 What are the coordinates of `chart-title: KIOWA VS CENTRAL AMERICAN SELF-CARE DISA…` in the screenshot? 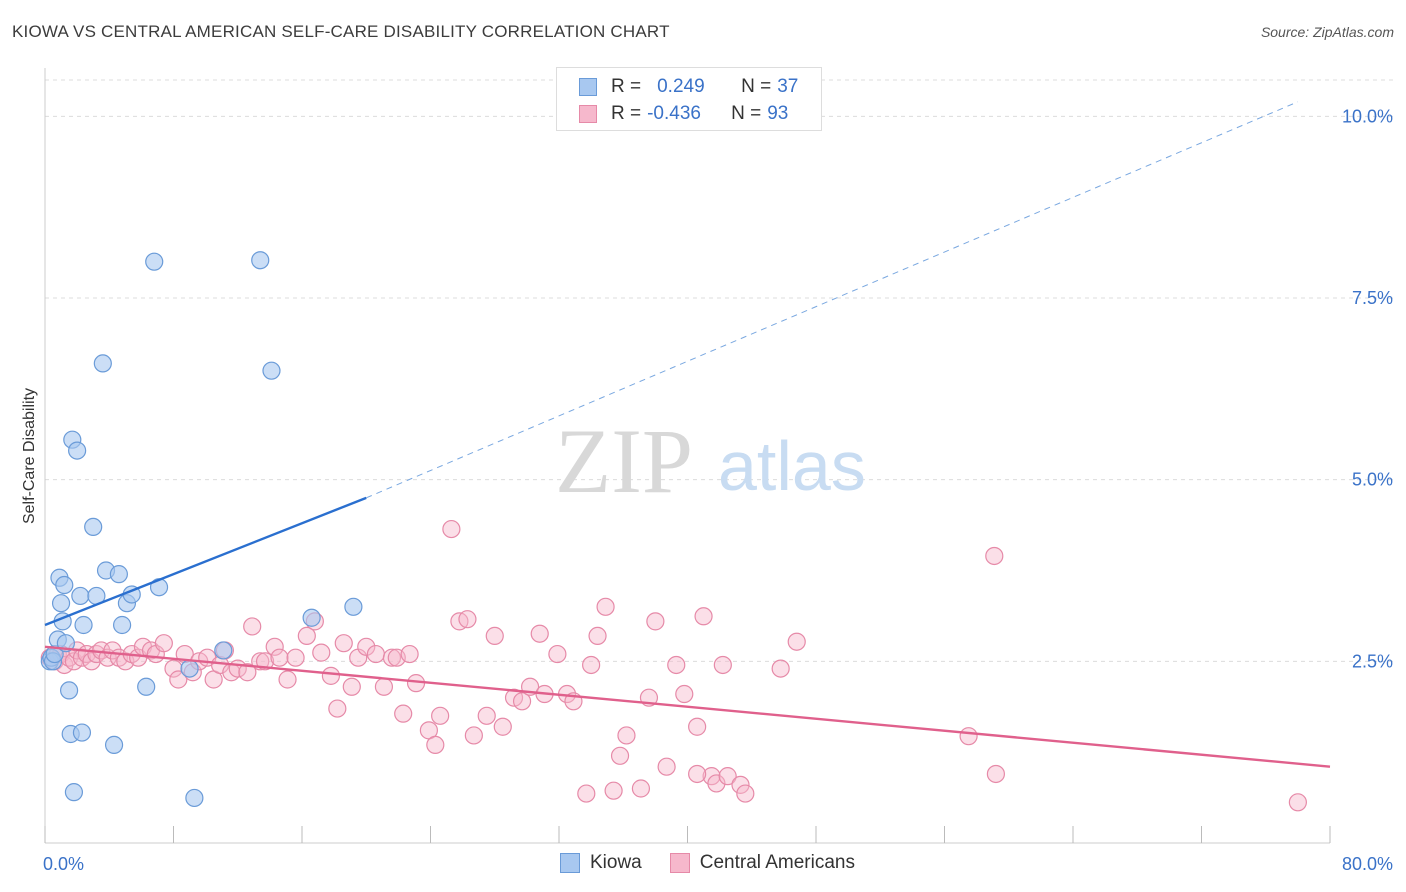 It's located at (341, 31).